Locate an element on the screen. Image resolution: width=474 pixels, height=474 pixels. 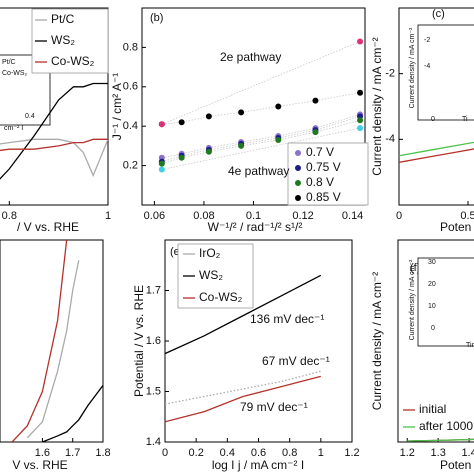
y-axis-label: J⁻¹ / cm² A⁻¹ is located at coordinates (117, 106).